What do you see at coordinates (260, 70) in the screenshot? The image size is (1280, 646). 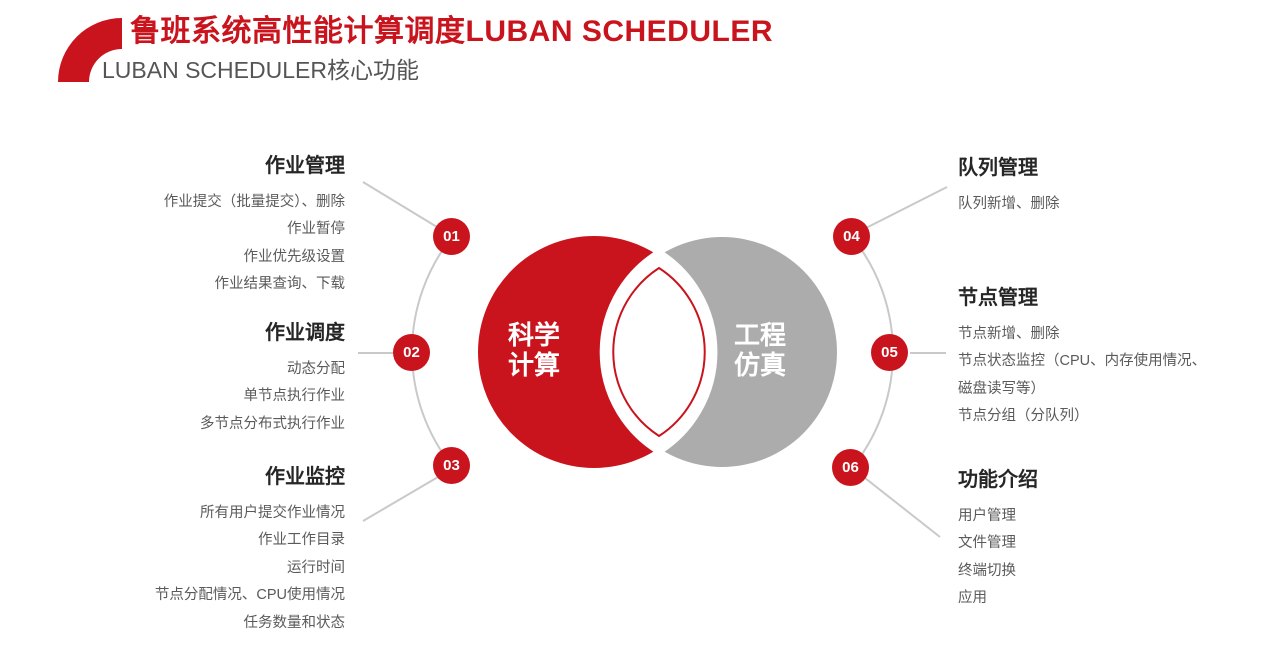 I see `page-subtitle: LUBAN SCHEDULER核心功能` at bounding box center [260, 70].